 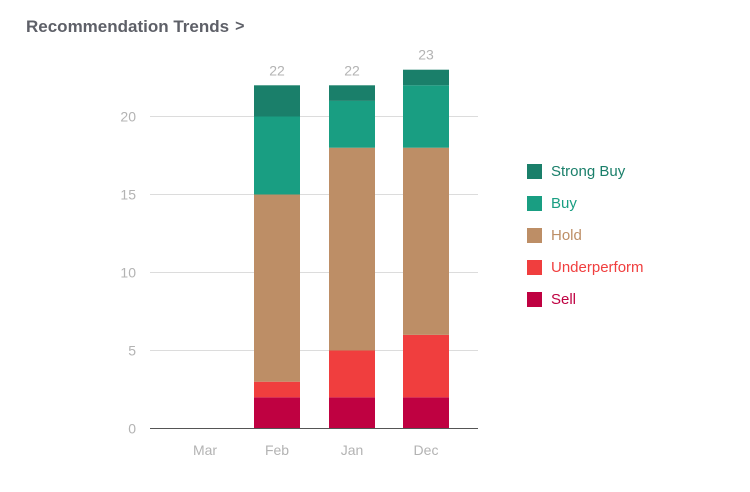 What do you see at coordinates (426, 55) in the screenshot?
I see `bar-total-label: 23` at bounding box center [426, 55].